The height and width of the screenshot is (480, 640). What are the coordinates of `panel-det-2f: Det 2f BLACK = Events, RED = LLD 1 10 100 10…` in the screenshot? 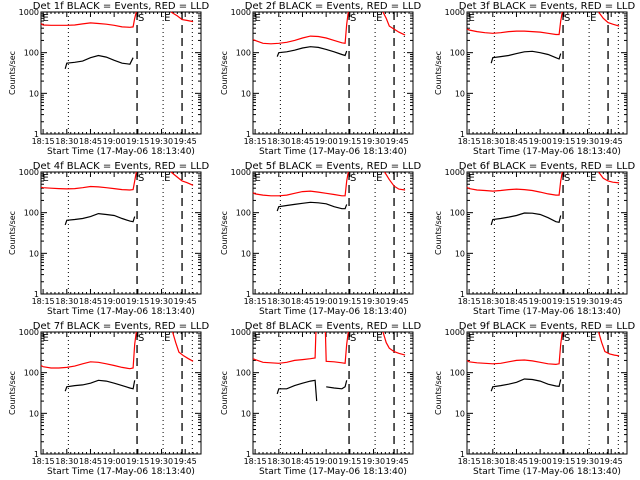 It's located at (320, 79).